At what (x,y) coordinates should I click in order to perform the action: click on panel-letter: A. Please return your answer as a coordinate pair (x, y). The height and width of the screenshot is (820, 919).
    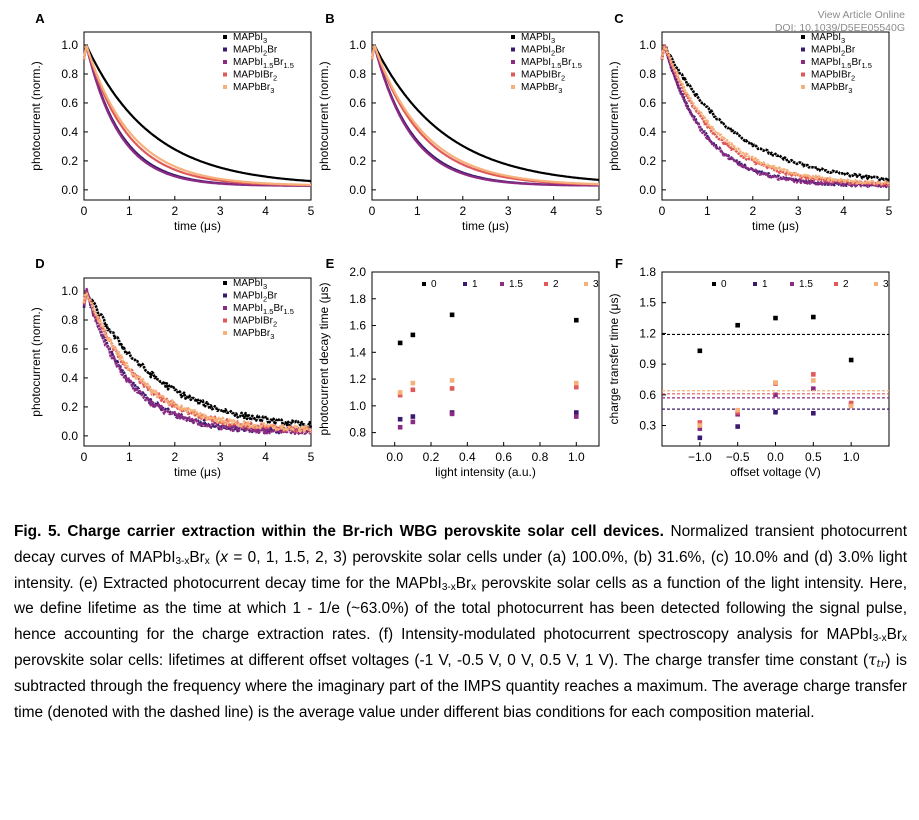
    Looking at the image, I should click on (40, 18).